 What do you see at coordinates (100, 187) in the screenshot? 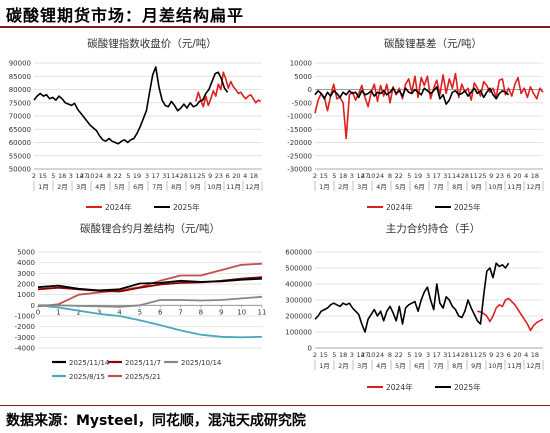
I see `month-label: 4月` at bounding box center [100, 187].